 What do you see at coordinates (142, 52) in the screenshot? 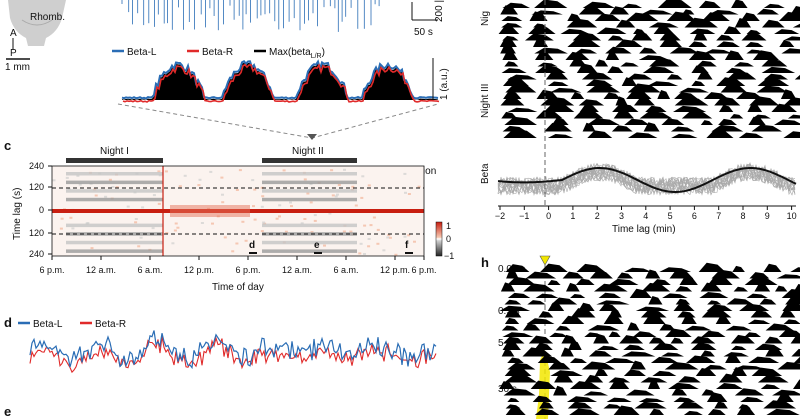
I see `legend-beta-l: Beta-L` at bounding box center [142, 52].